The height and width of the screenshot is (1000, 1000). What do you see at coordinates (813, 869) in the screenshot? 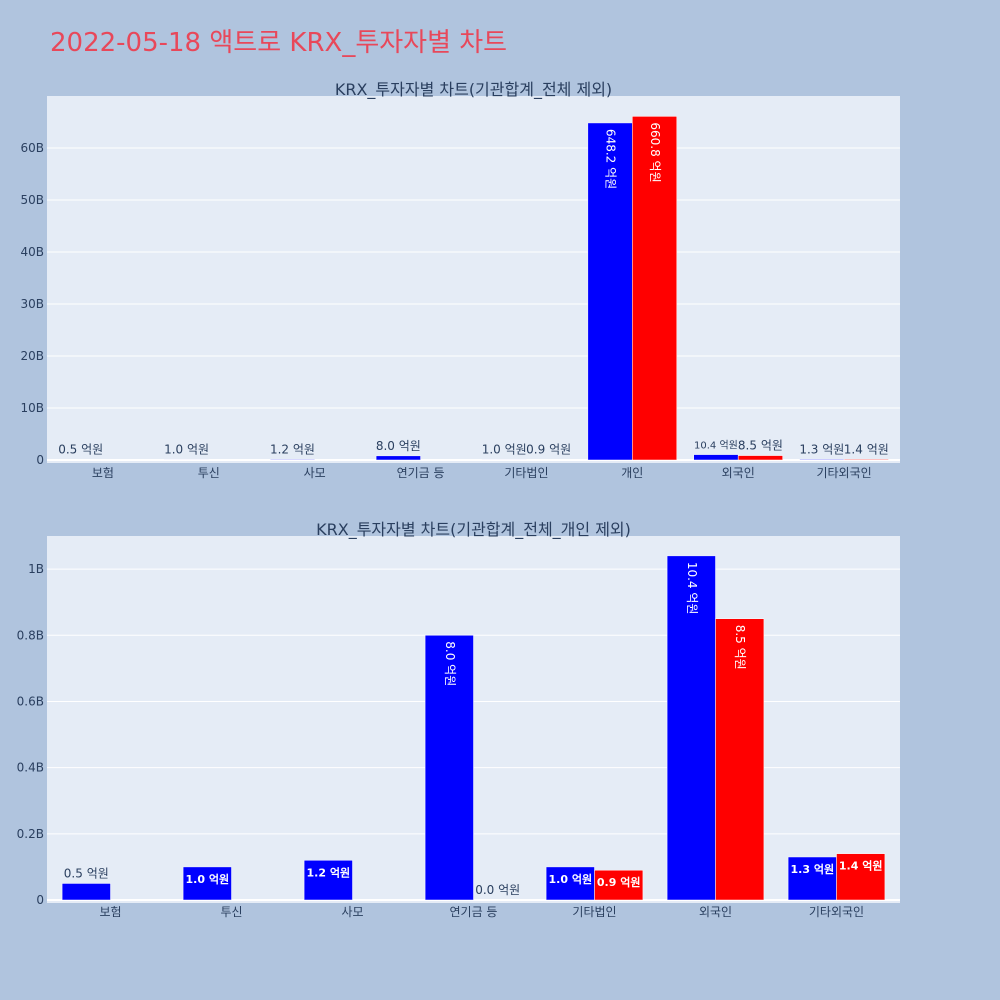
I see `chart2-data-label: 1.3 억원` at bounding box center [813, 869].